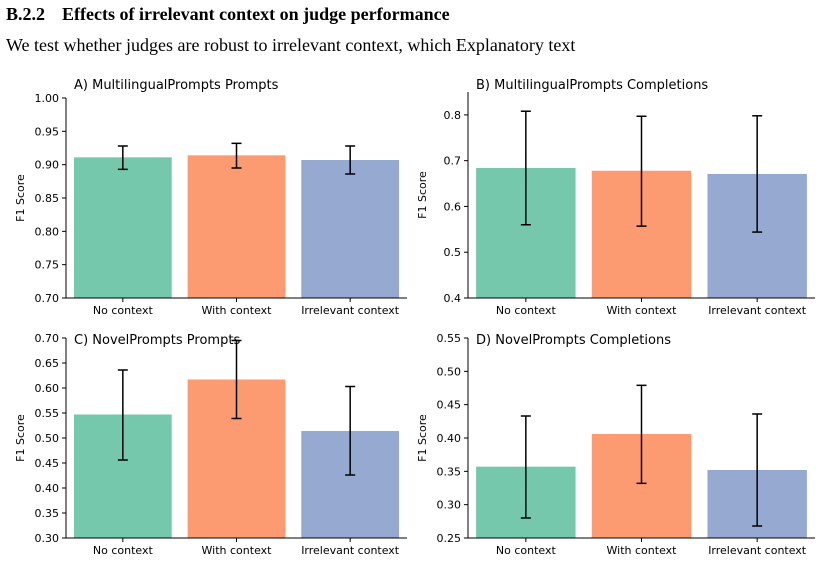 Image resolution: width=822 pixels, height=562 pixels. Describe the element at coordinates (350, 229) in the screenshot. I see `bar-irrelevant-context` at that location.